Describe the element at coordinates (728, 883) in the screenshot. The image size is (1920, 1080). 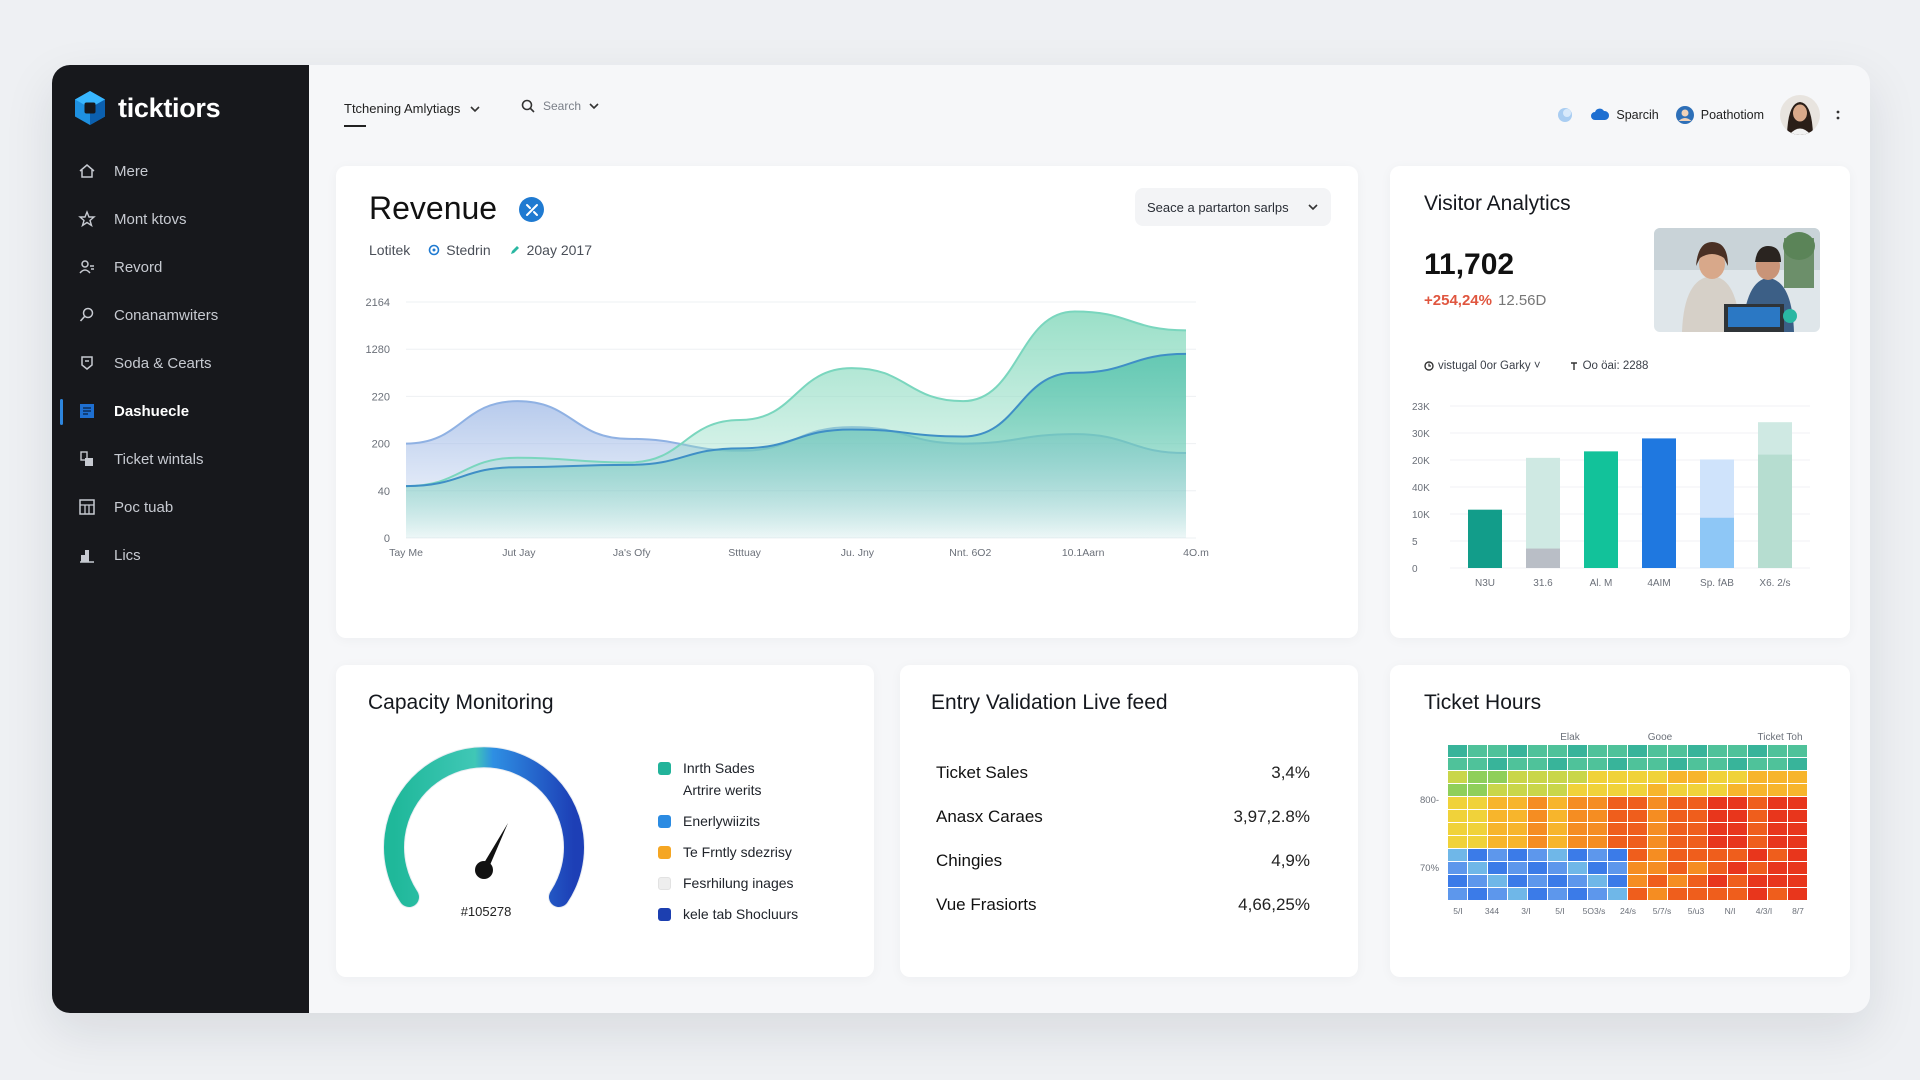
I see `legend-item: Fesrhilung inages` at that location.